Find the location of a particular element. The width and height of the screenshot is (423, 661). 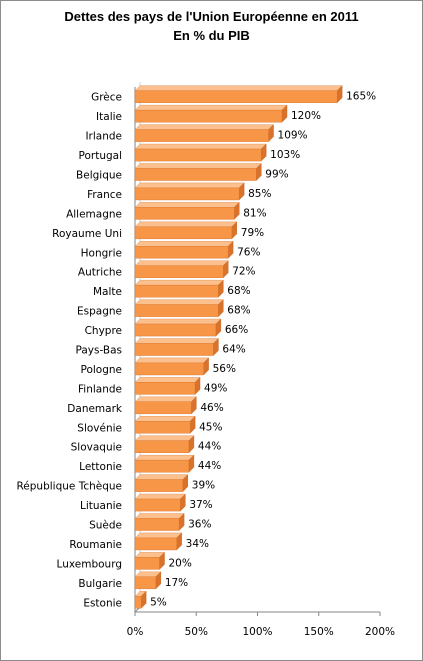

x-tick-label: 150% is located at coordinates (319, 632).